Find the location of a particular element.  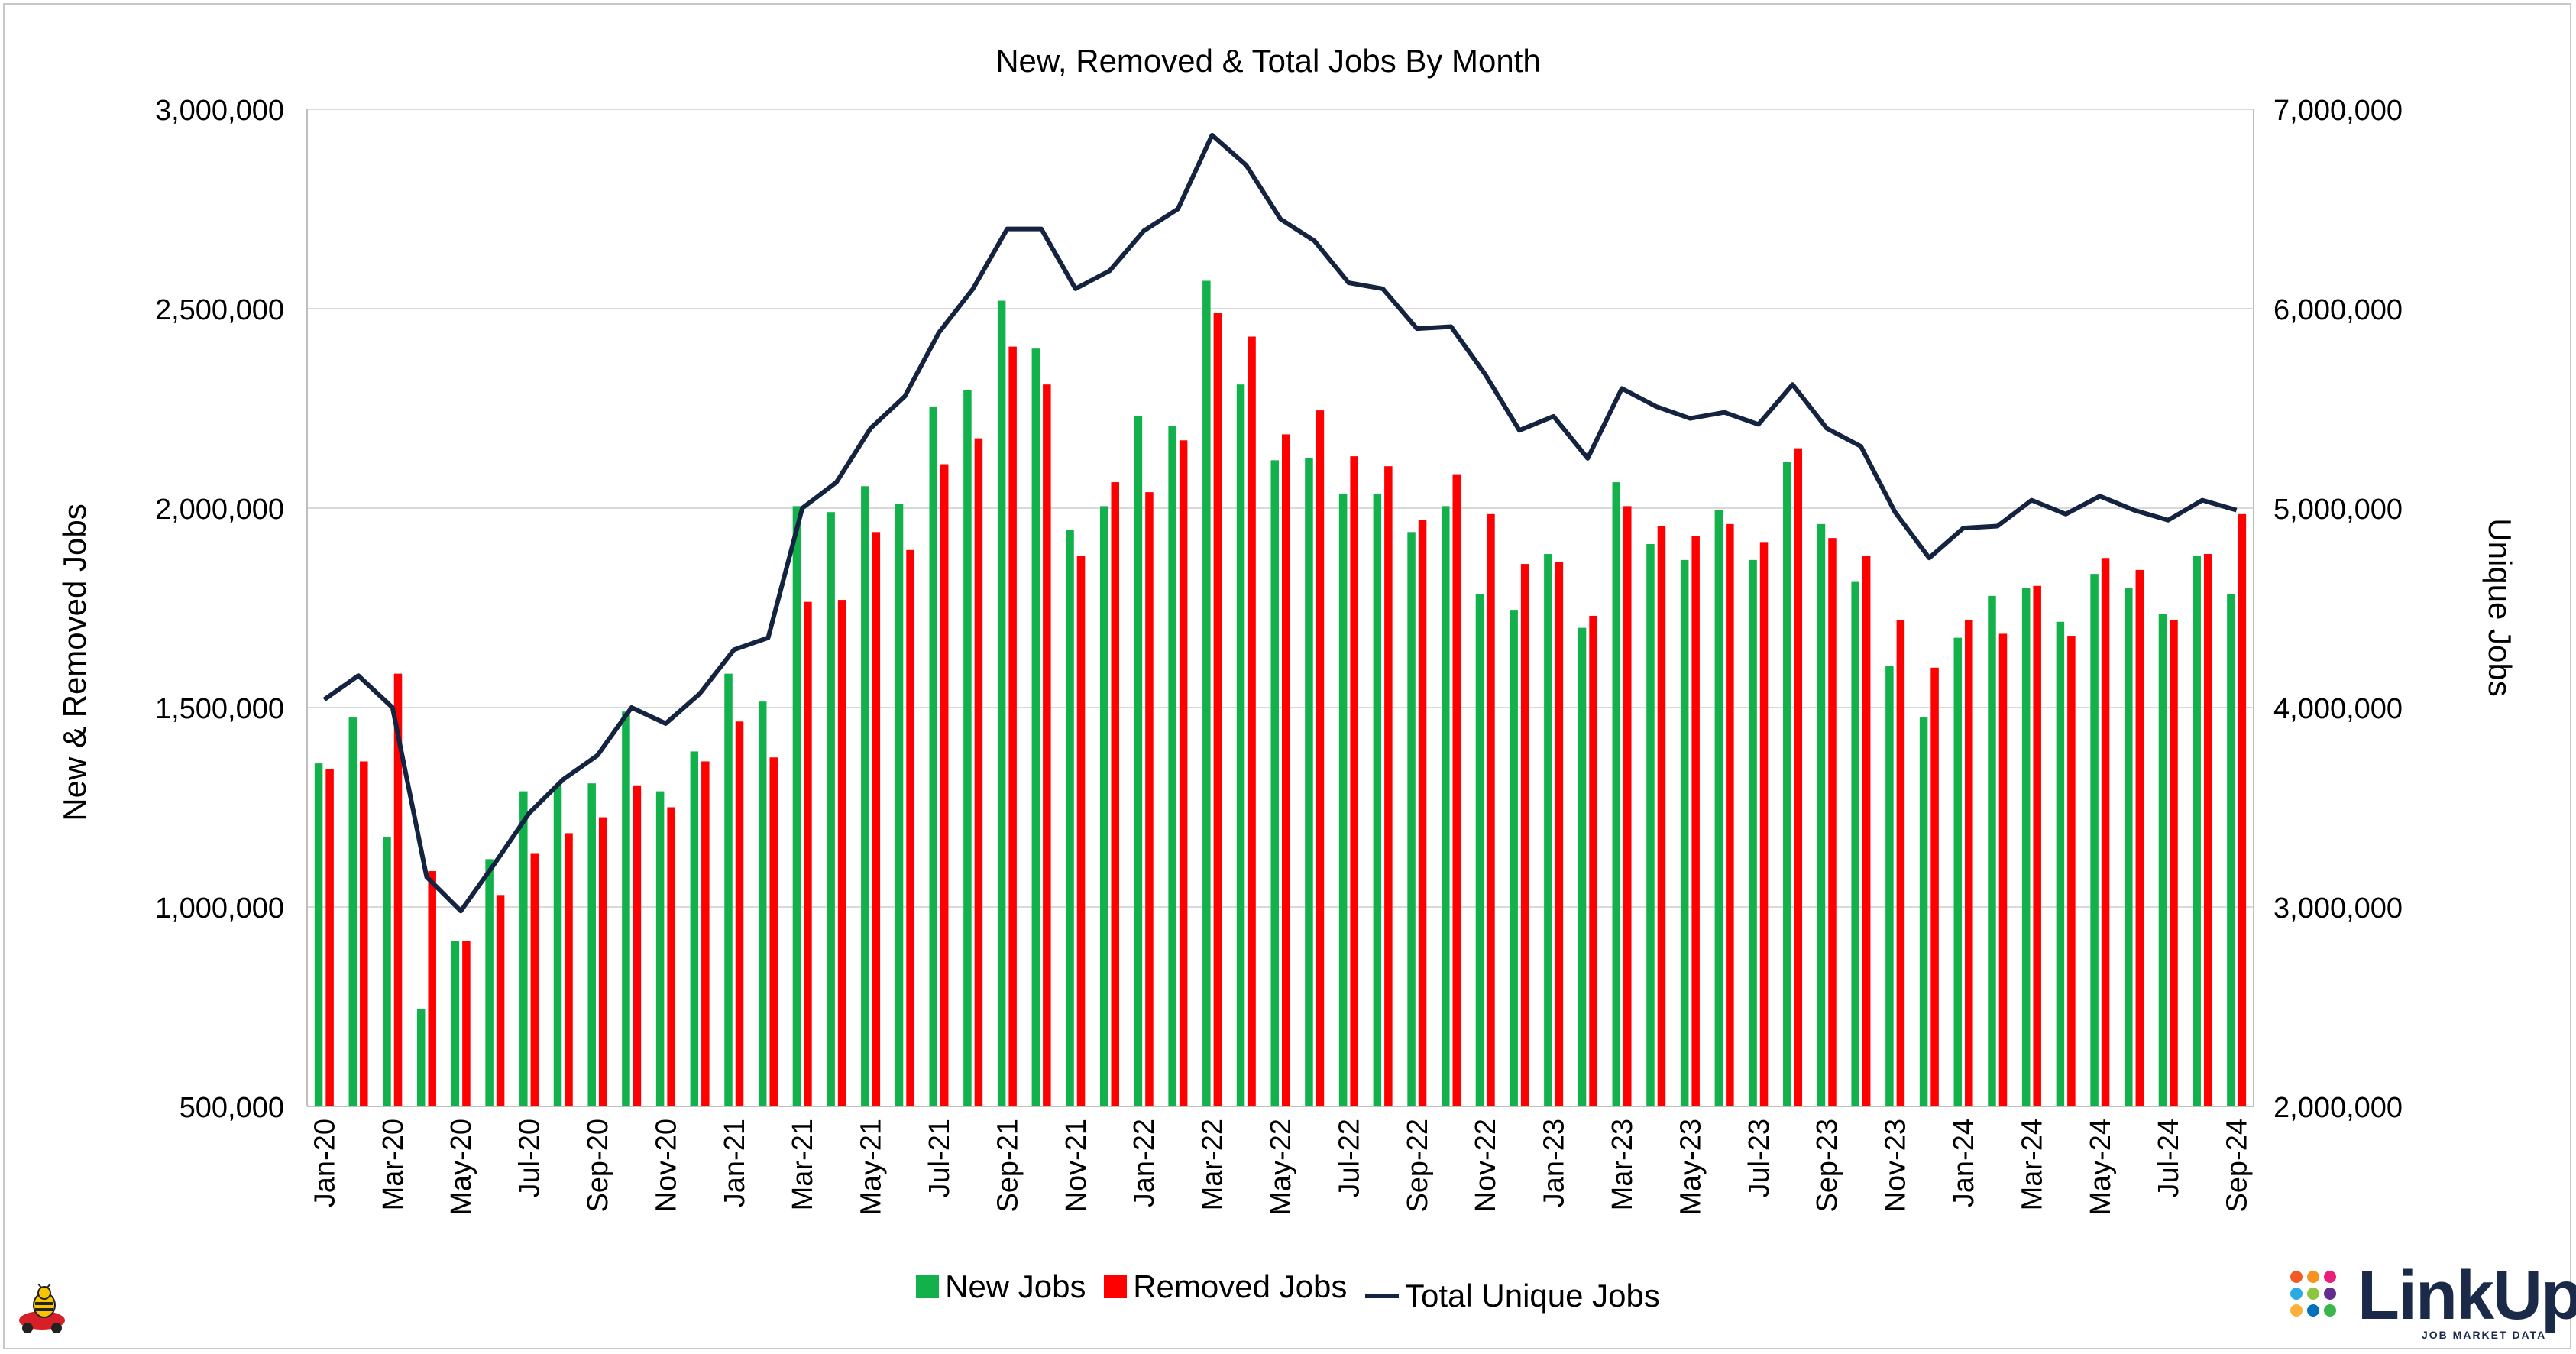

x-tick-label: Mar-23 is located at coordinates (1623, 1164).